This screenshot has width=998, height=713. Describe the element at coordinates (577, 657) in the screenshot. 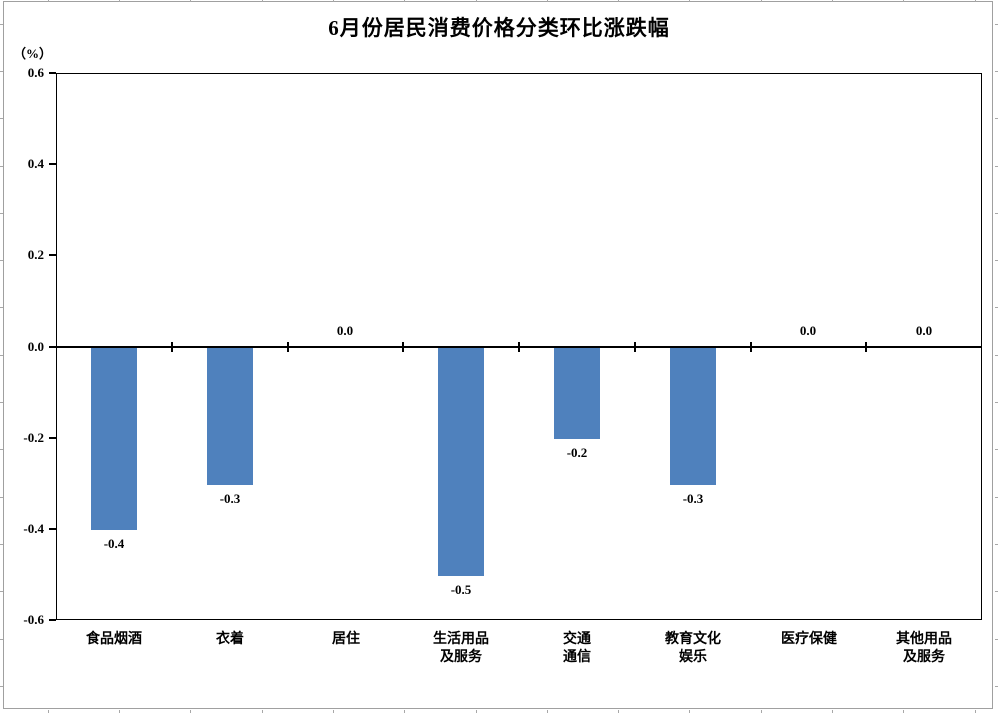

I see `category-label-line: 通信` at that location.